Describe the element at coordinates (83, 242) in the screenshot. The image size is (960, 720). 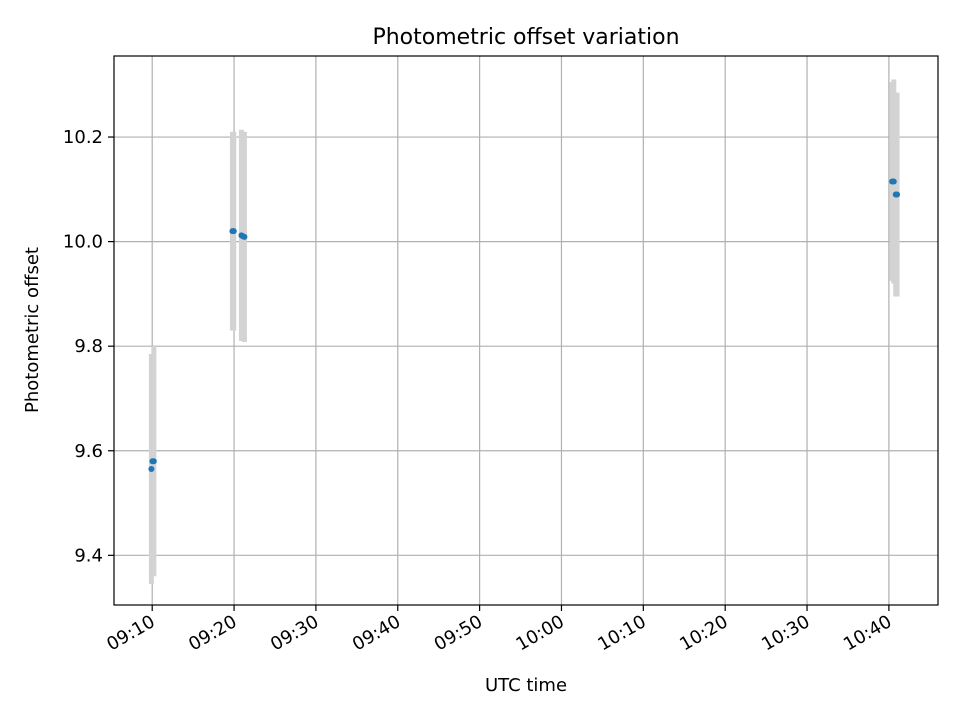
I see `y-tick-label: 10.0` at that location.